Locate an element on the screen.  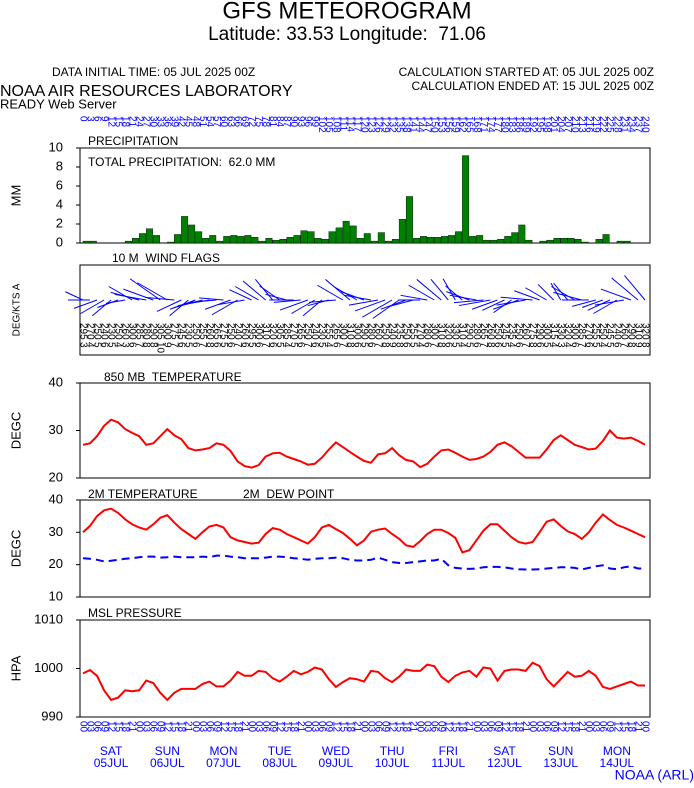
hour-label: 141 is located at coordinates (413, 124).